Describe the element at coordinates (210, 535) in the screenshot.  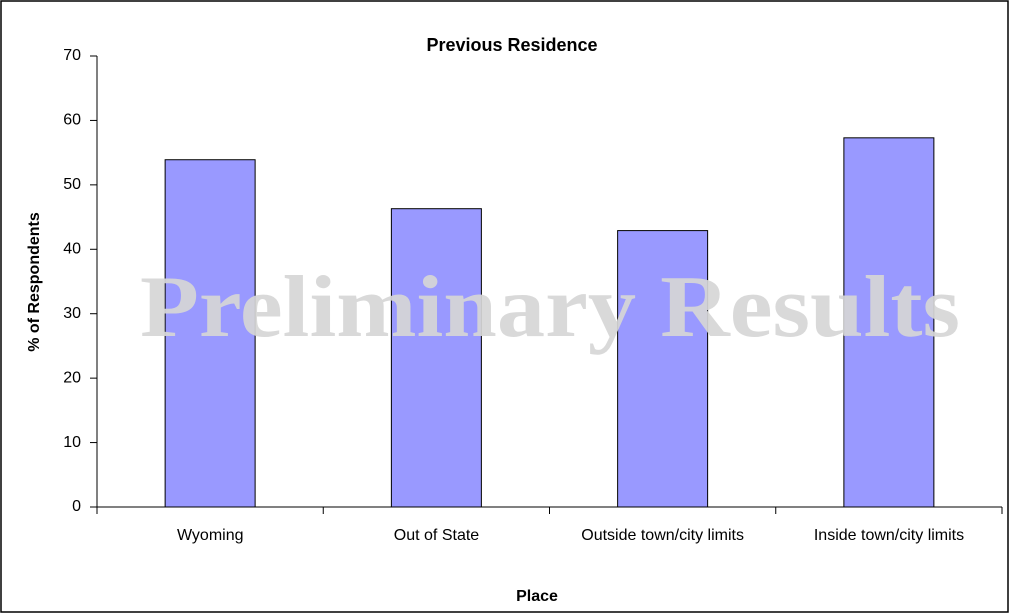
I see `x-tick-label: Wyoming` at that location.